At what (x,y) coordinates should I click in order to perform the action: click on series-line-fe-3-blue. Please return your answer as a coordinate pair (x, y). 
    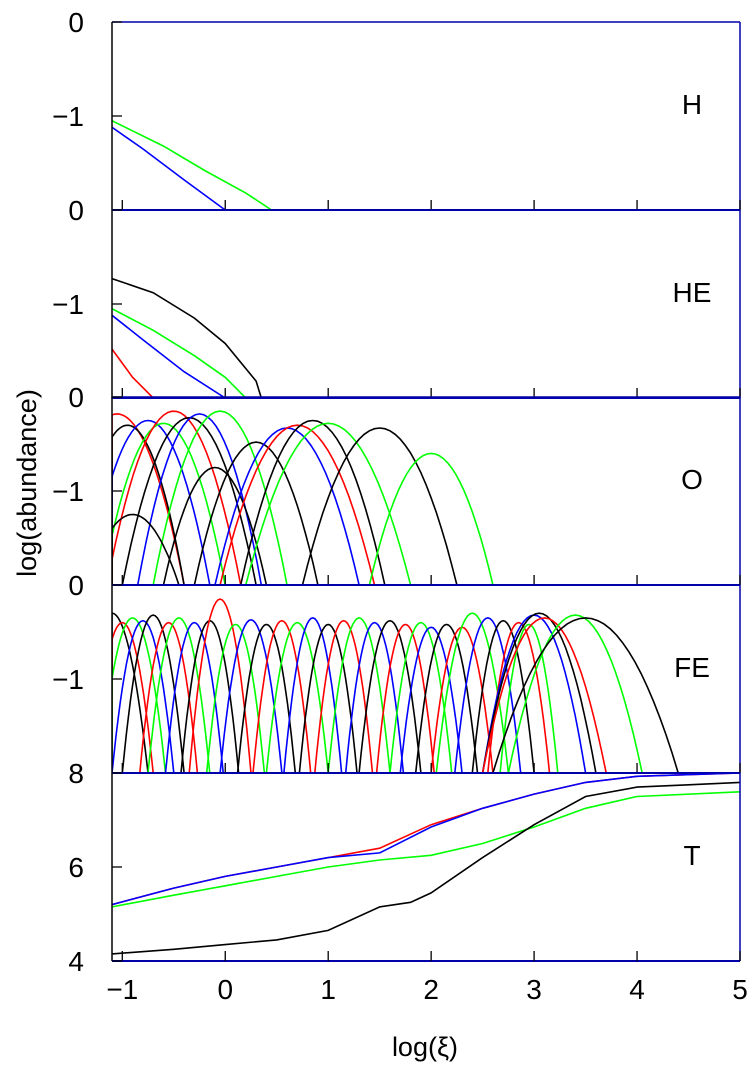
    Looking at the image, I should click on (169, 696).